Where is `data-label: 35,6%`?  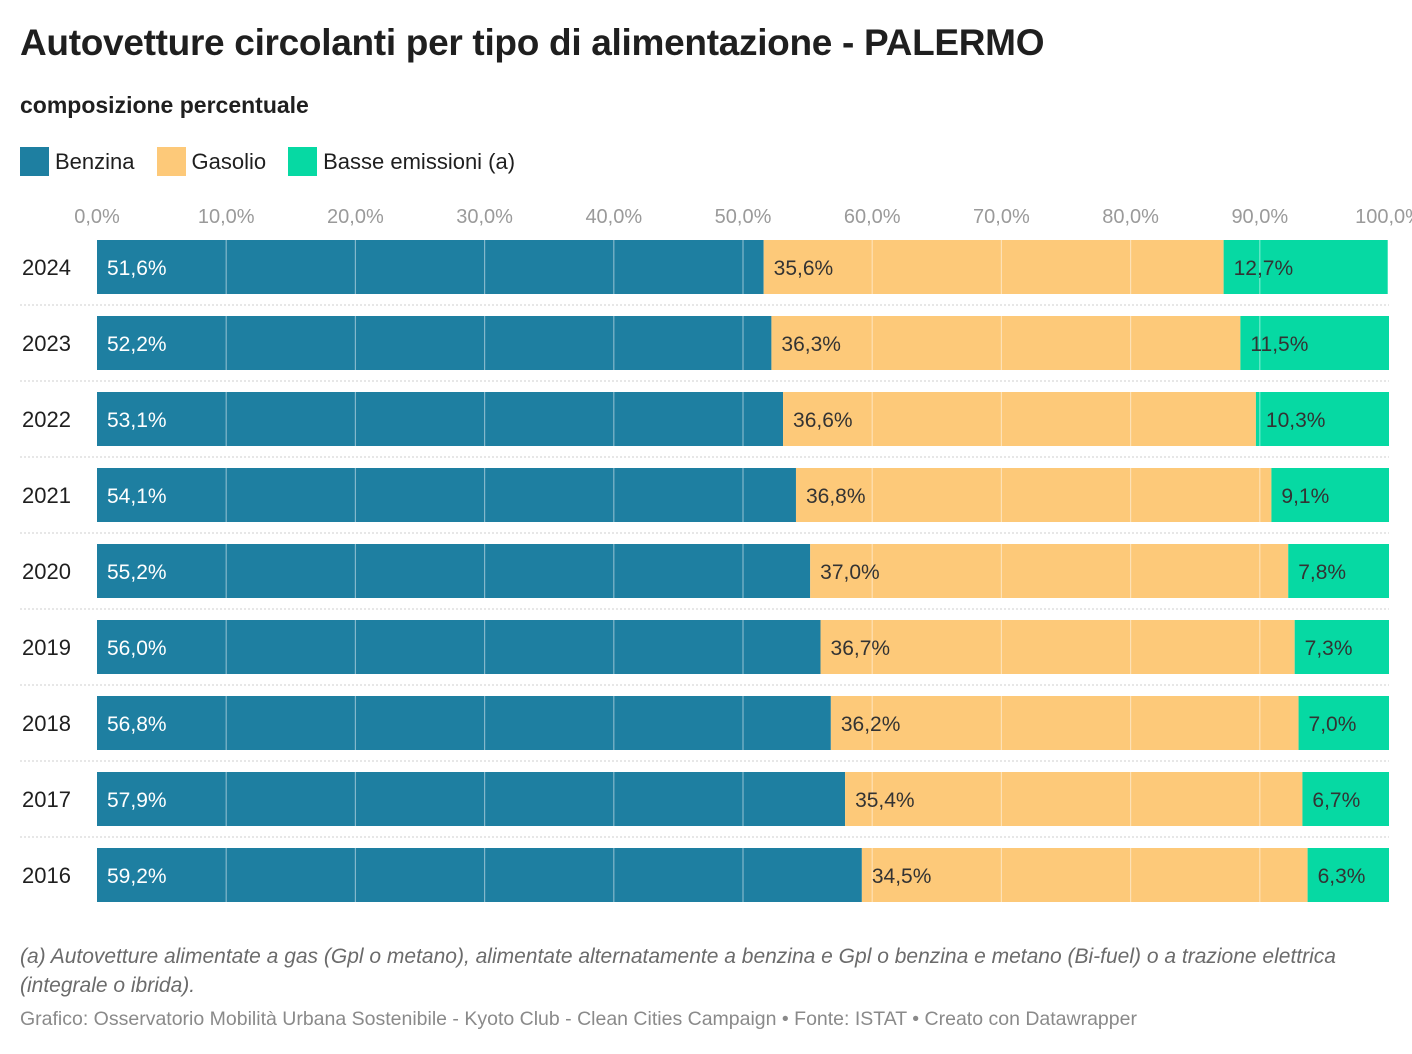 data-label: 35,6% is located at coordinates (804, 268).